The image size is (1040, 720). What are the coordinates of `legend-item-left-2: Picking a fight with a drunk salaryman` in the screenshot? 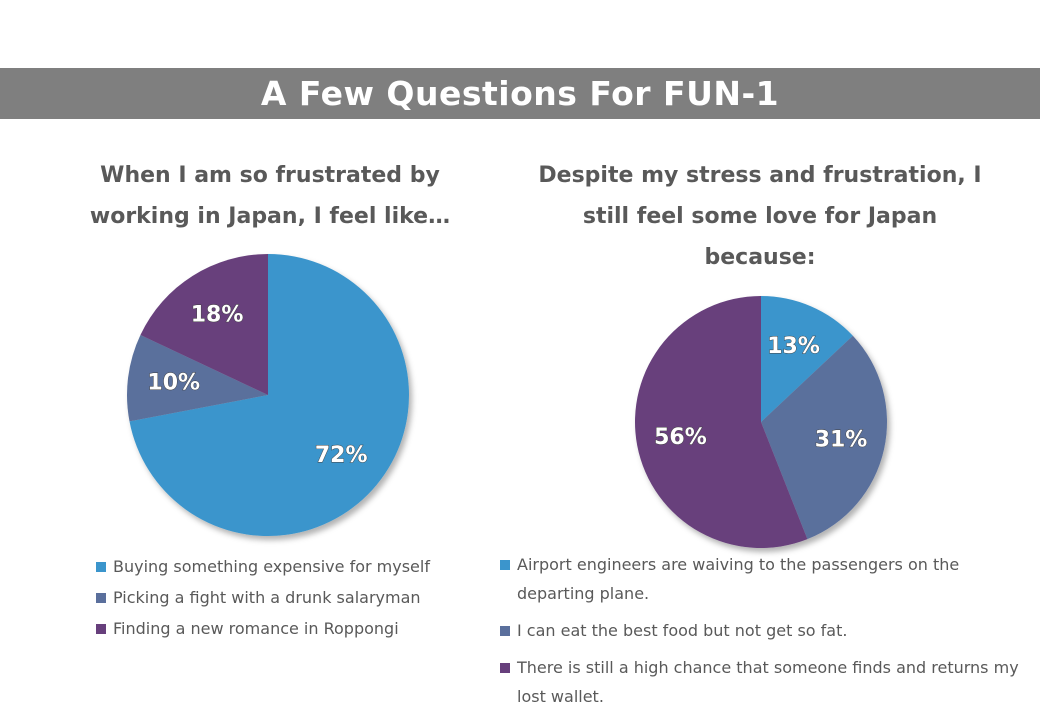 It's located at (306, 597).